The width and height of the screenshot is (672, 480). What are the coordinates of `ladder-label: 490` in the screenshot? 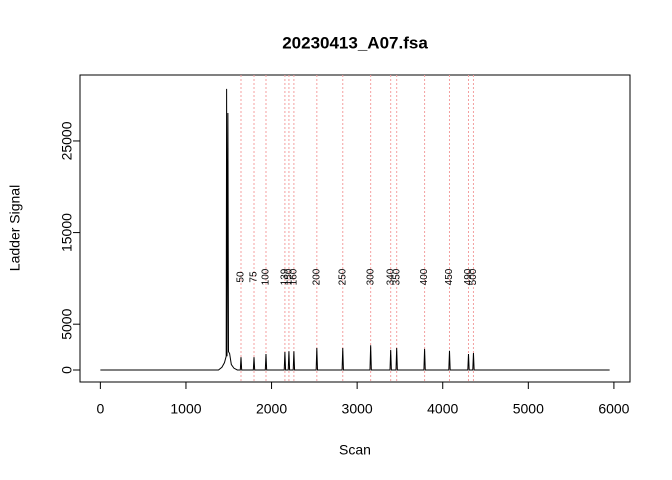 It's located at (468, 276).